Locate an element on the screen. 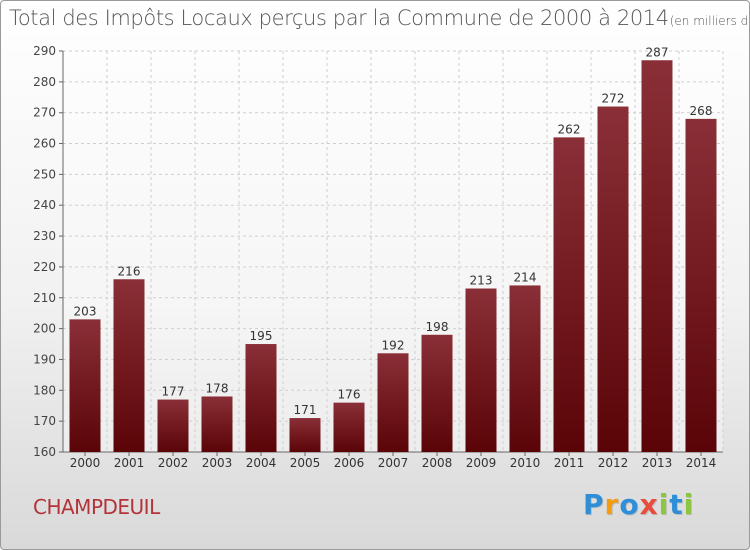  x-tick-label-2014: 2014 is located at coordinates (701, 463).